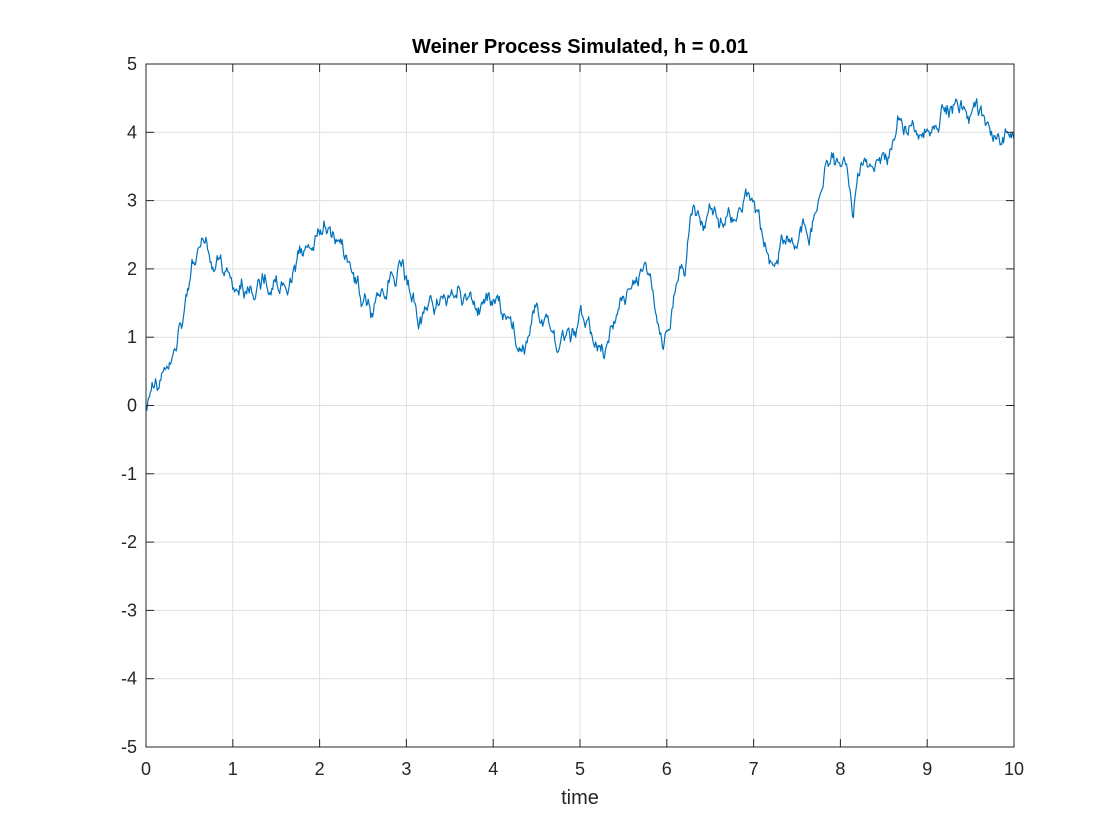 The height and width of the screenshot is (840, 1120). I want to click on y-tick-label: -2, so click(129, 542).